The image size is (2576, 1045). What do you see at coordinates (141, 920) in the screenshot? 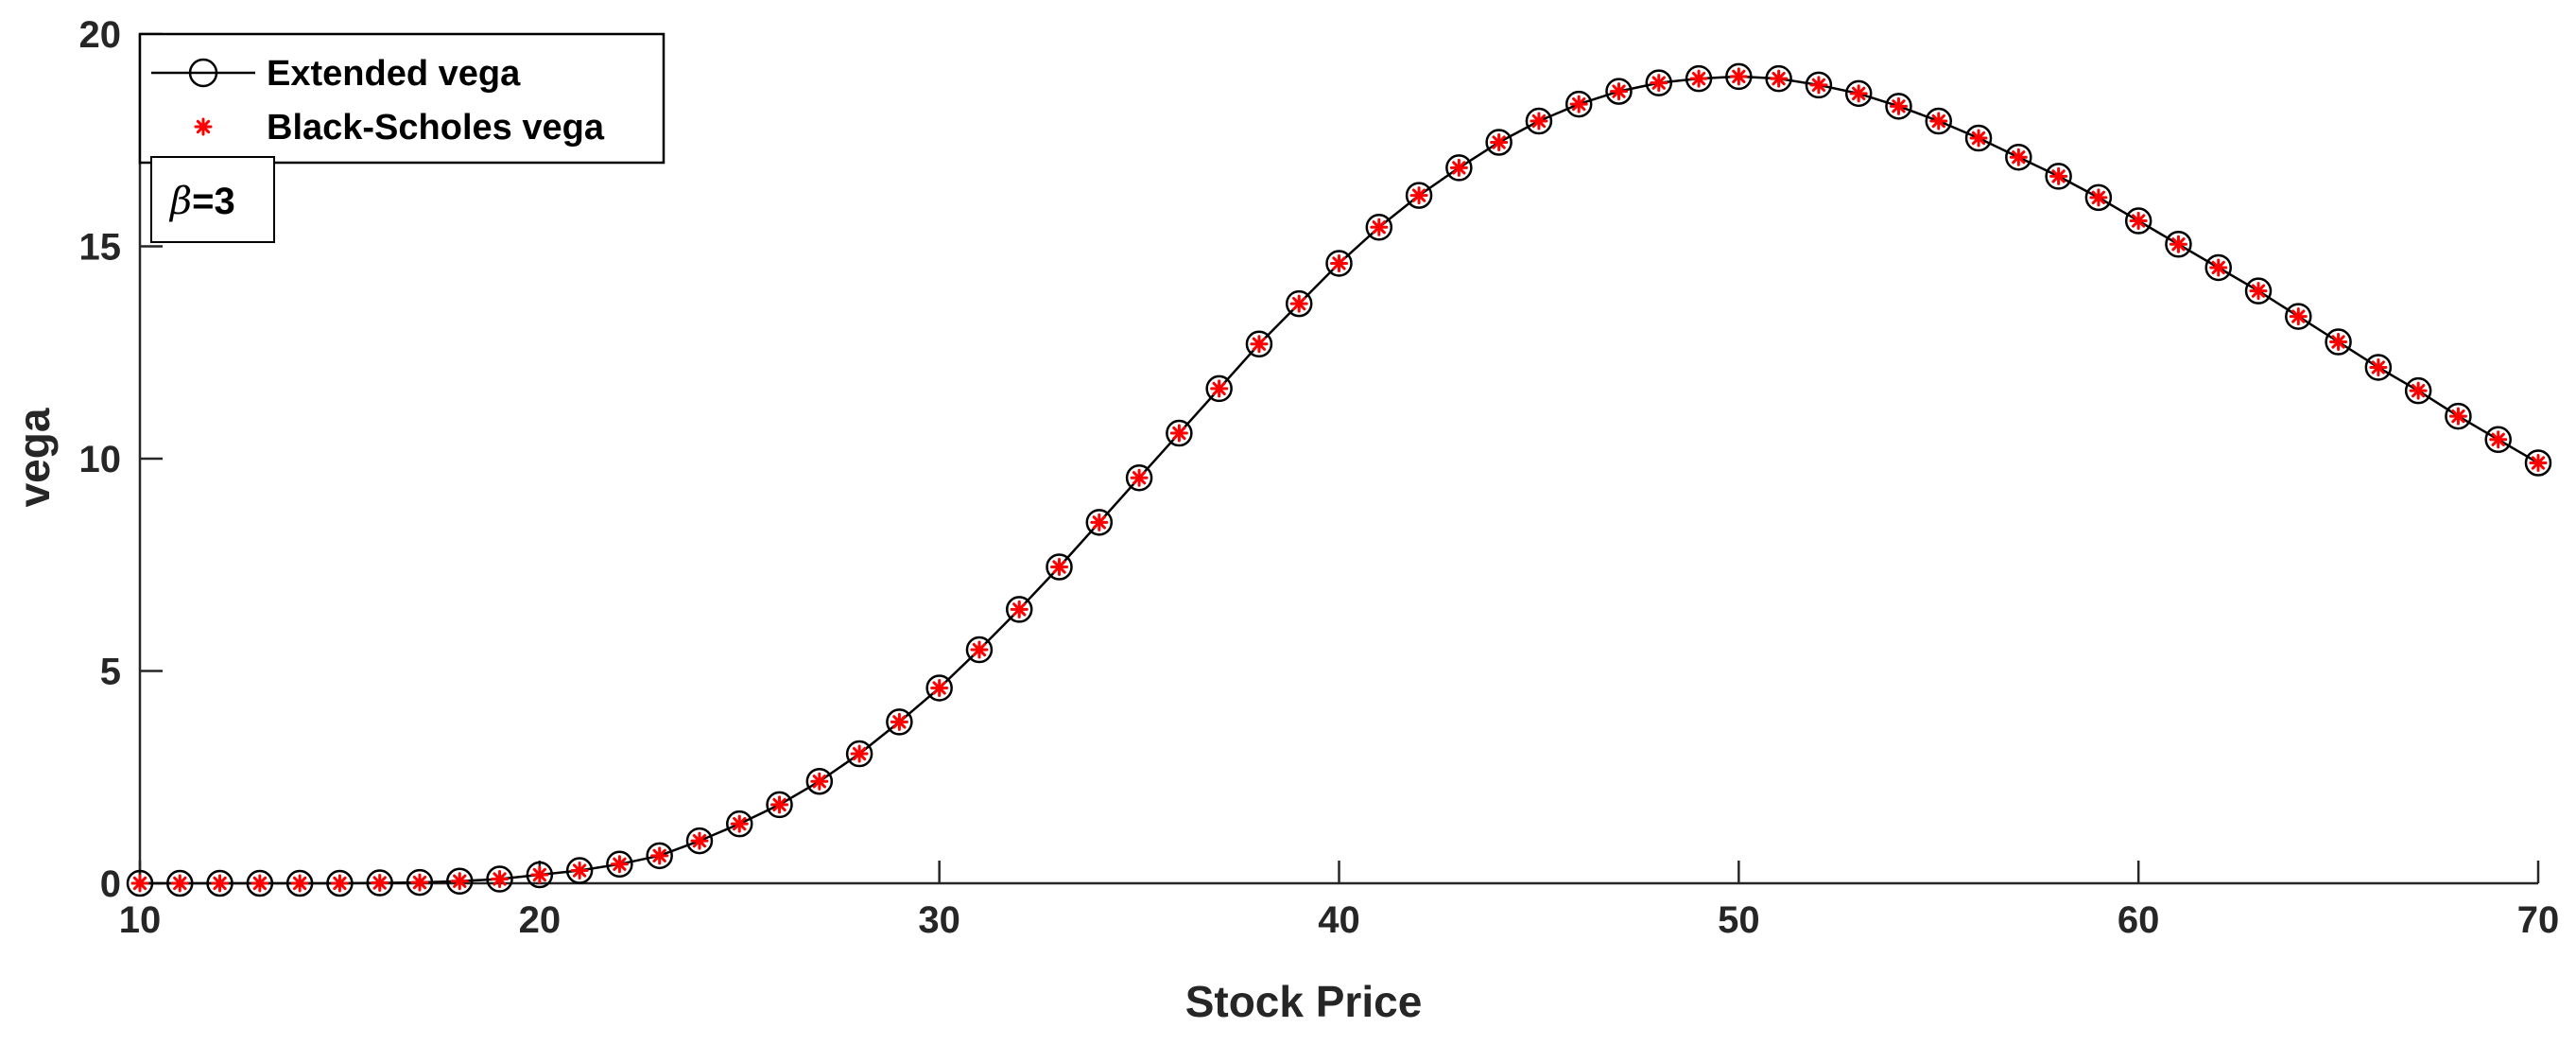
I see `x-tick-label: 10` at bounding box center [141, 920].